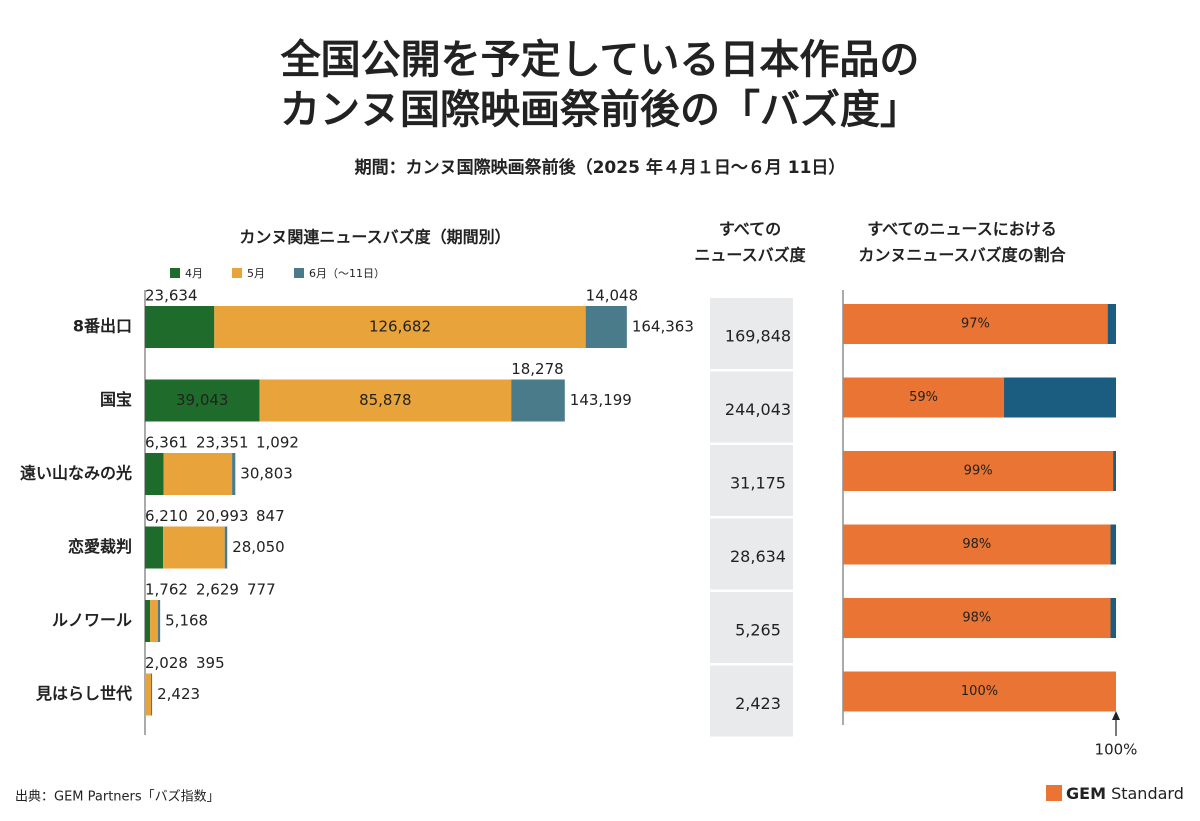  Describe the element at coordinates (962, 255) in the screenshot. I see `column-header: カンヌニュースバズ度の割合` at that location.